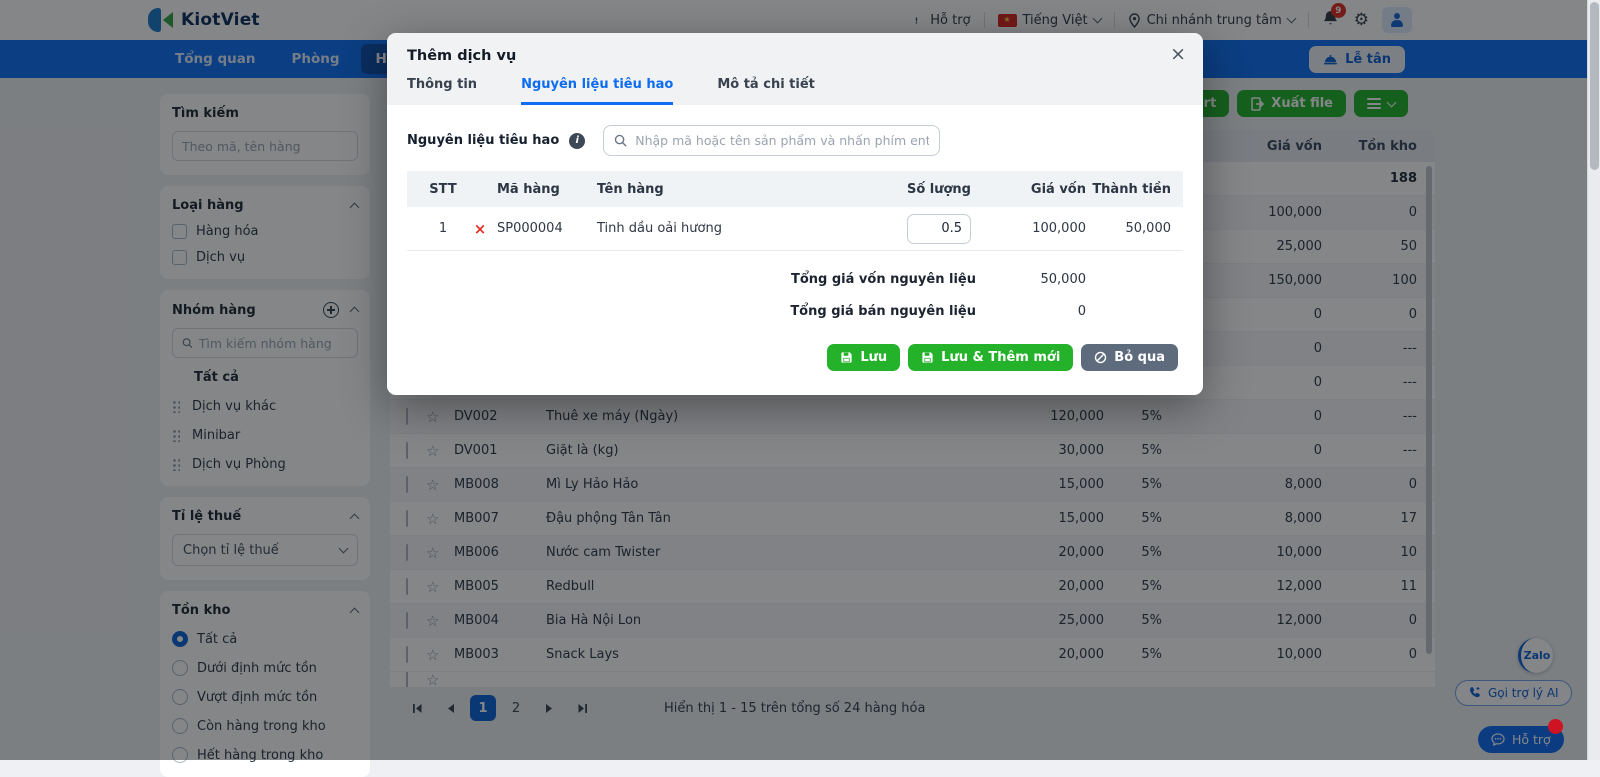  I want to click on cell-cost: 100,000, so click(1059, 228).